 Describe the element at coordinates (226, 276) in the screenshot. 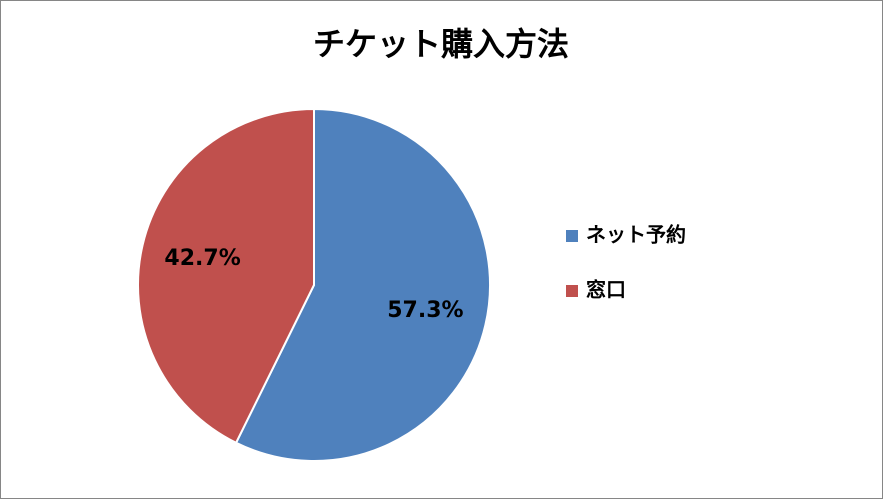

I see `pie-slice` at that location.